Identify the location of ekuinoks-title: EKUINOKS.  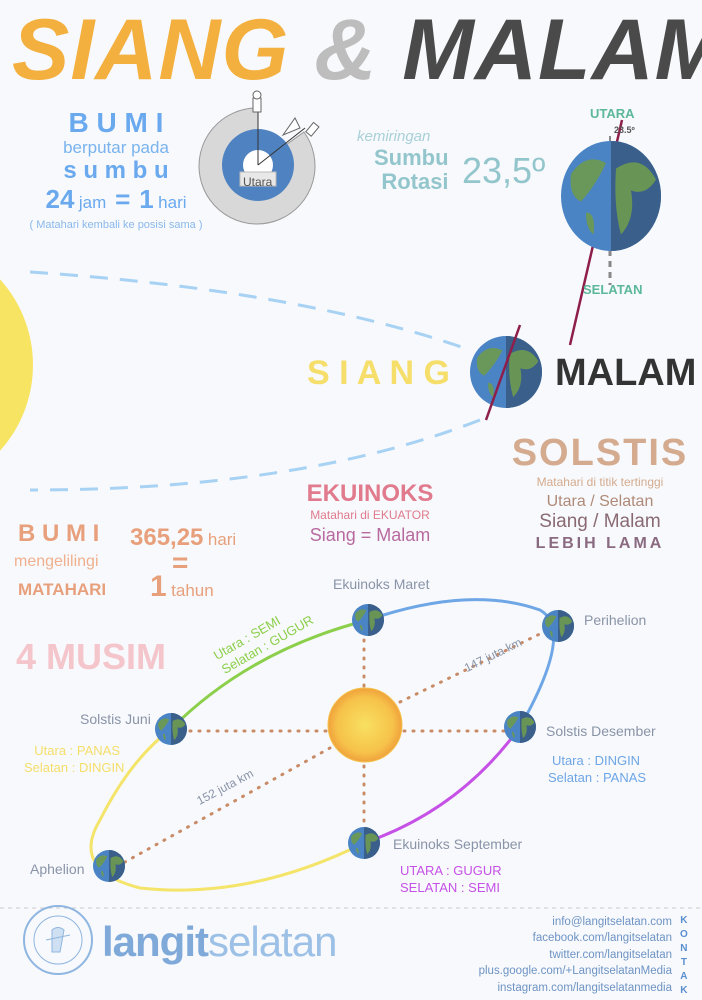
(370, 493).